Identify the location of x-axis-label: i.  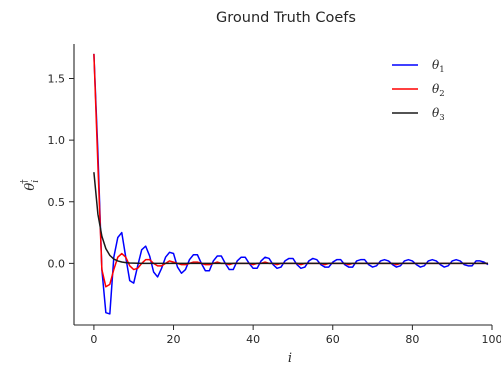
(290, 358).